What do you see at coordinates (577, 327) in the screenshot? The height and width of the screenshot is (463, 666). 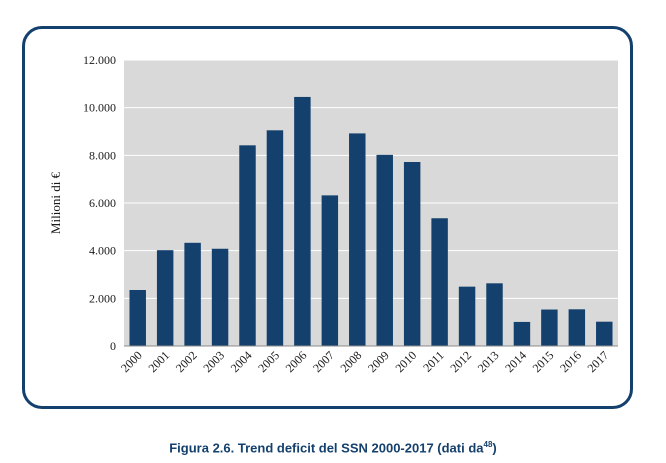 I see `bar-2016` at bounding box center [577, 327].